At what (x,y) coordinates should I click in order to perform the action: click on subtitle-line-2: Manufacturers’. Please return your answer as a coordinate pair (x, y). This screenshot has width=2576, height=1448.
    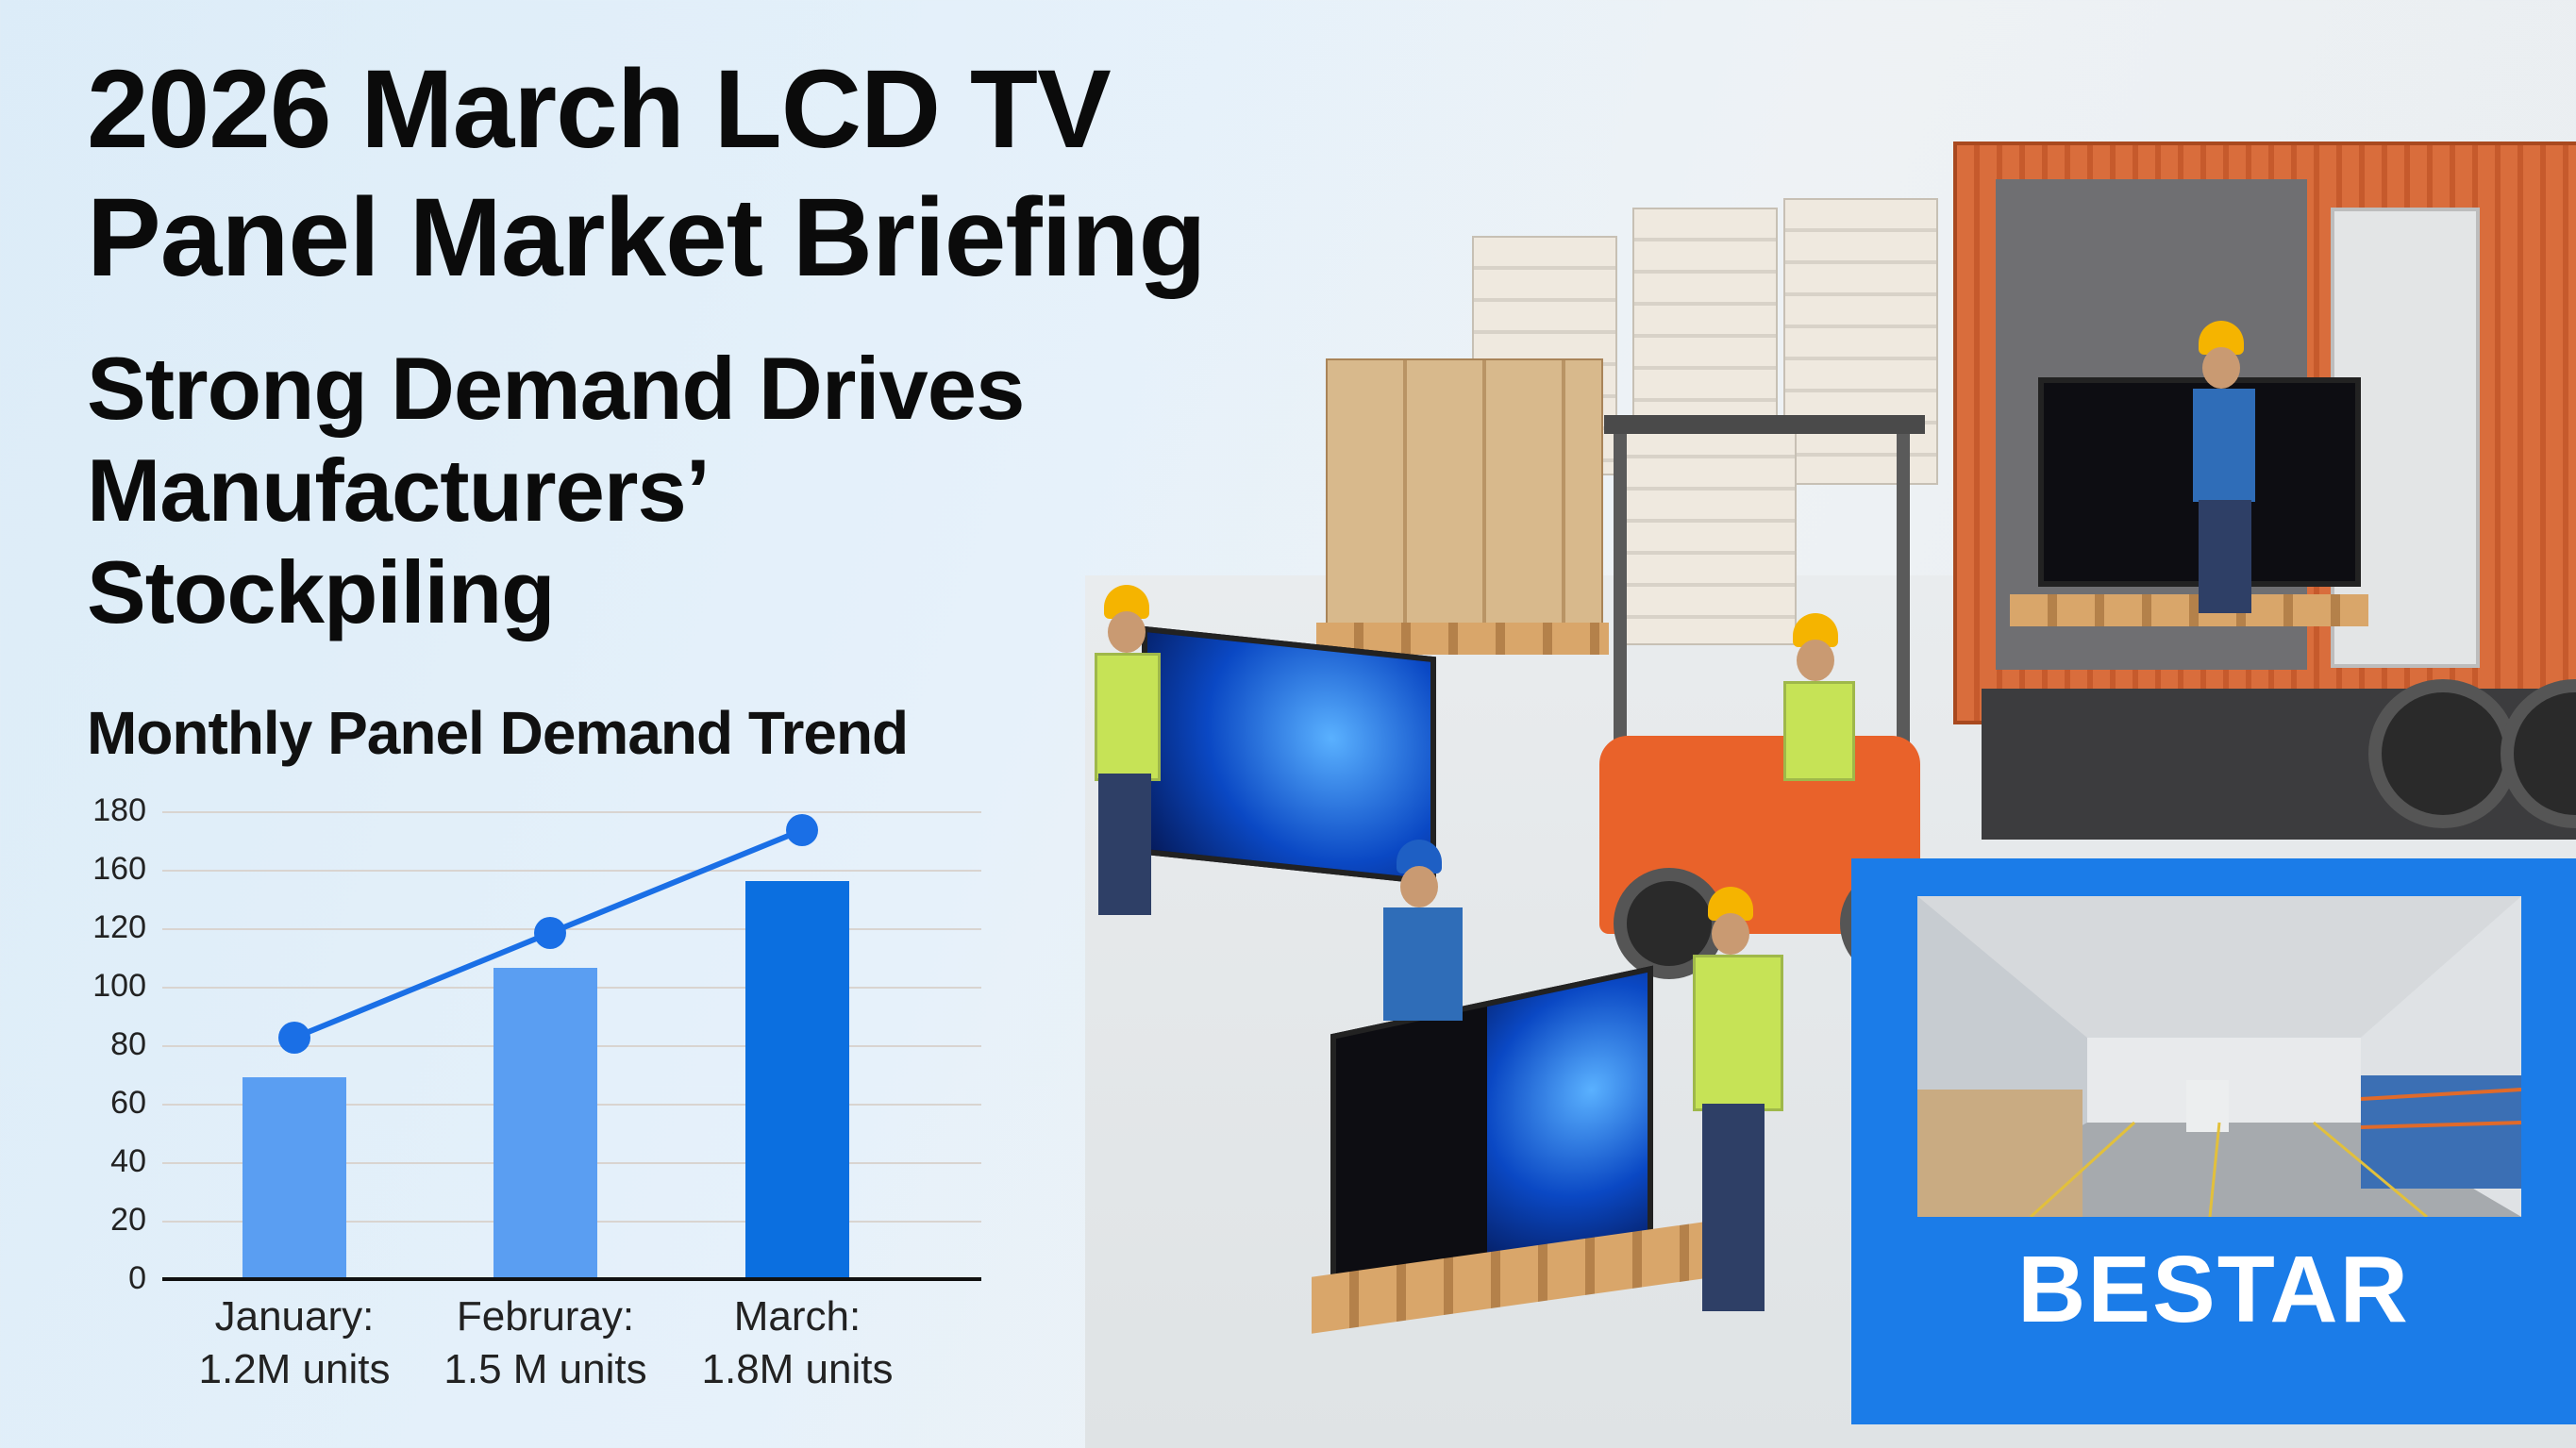
    Looking at the image, I should click on (399, 490).